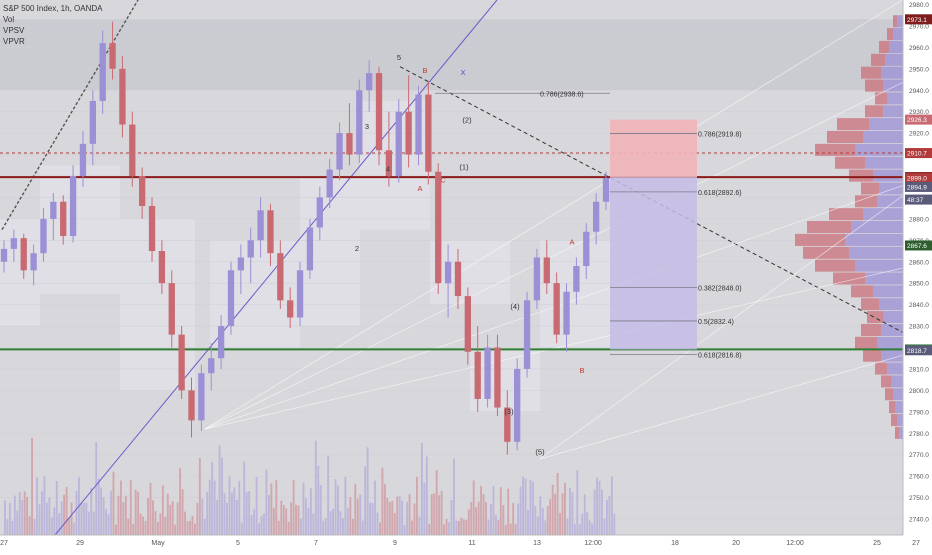  What do you see at coordinates (388, 169) in the screenshot?
I see `wave-label: 4` at bounding box center [388, 169].